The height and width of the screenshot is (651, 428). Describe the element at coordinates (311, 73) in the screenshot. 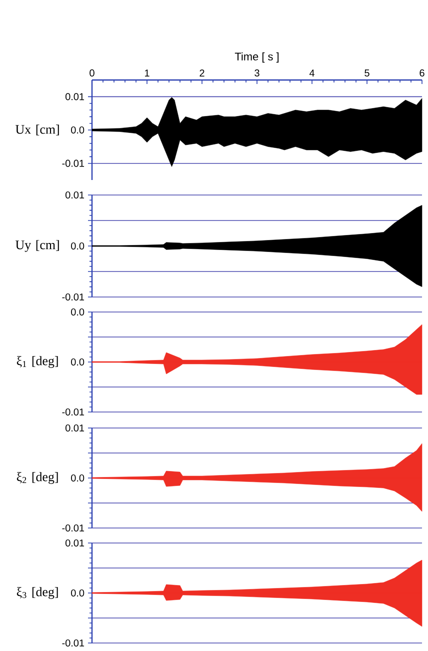

I see `x-tick-label: 4` at that location.